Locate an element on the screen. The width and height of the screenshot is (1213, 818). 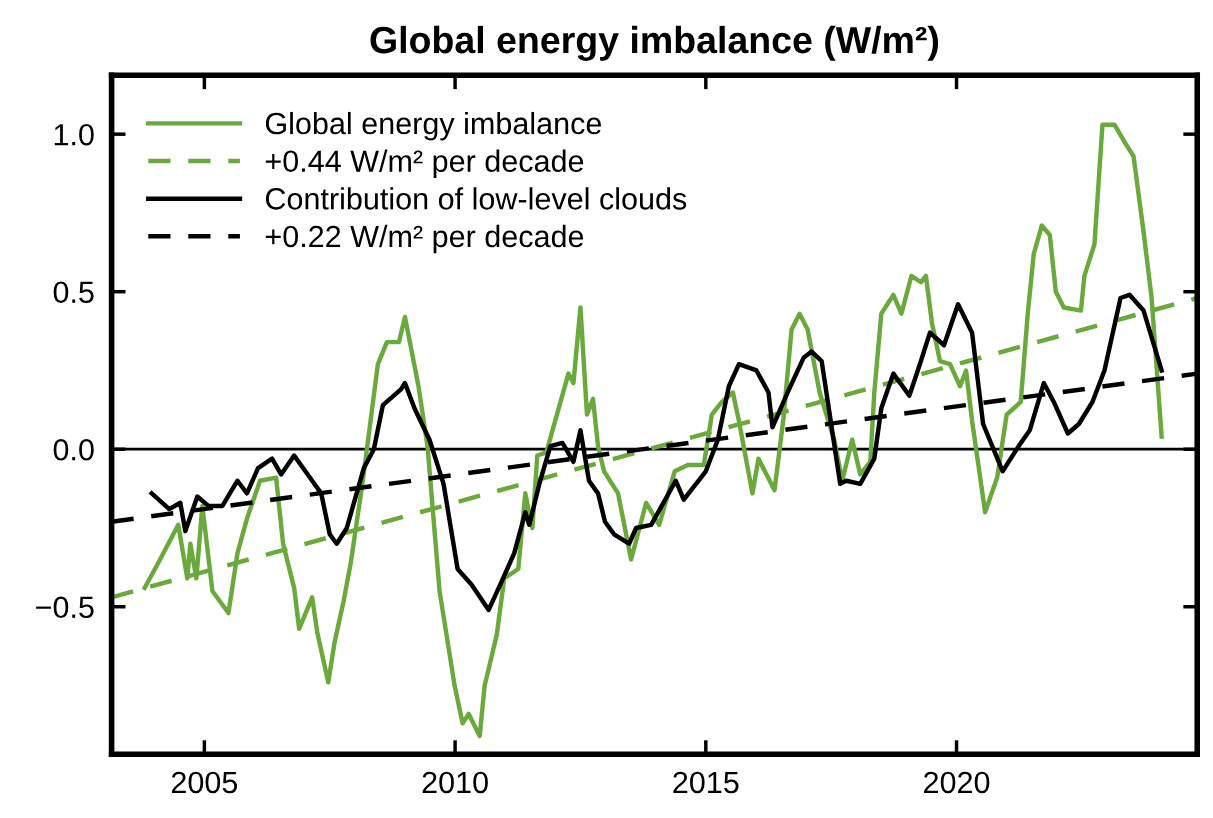
chart-title: Global energy imbalance (W/m²) is located at coordinates (654, 43).